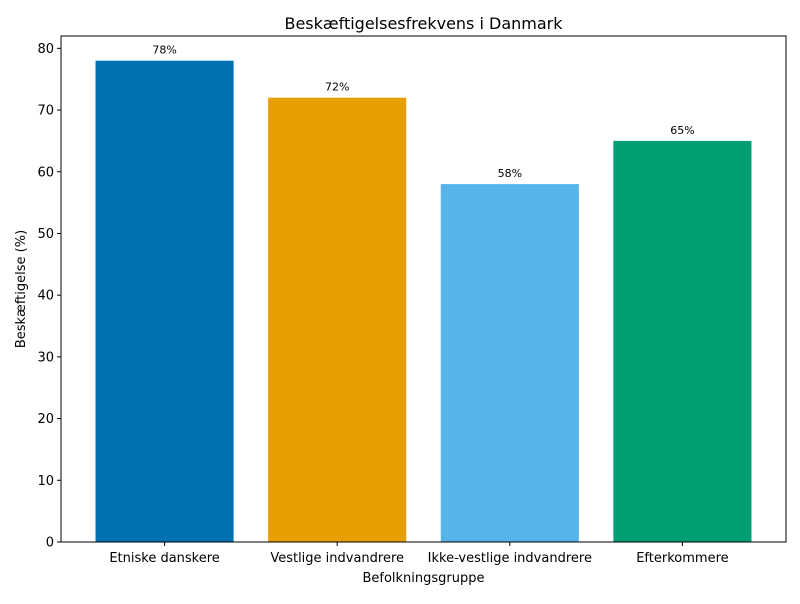 This screenshot has width=800, height=604. What do you see at coordinates (45, 172) in the screenshot?
I see `y-tick-label: 60` at bounding box center [45, 172].